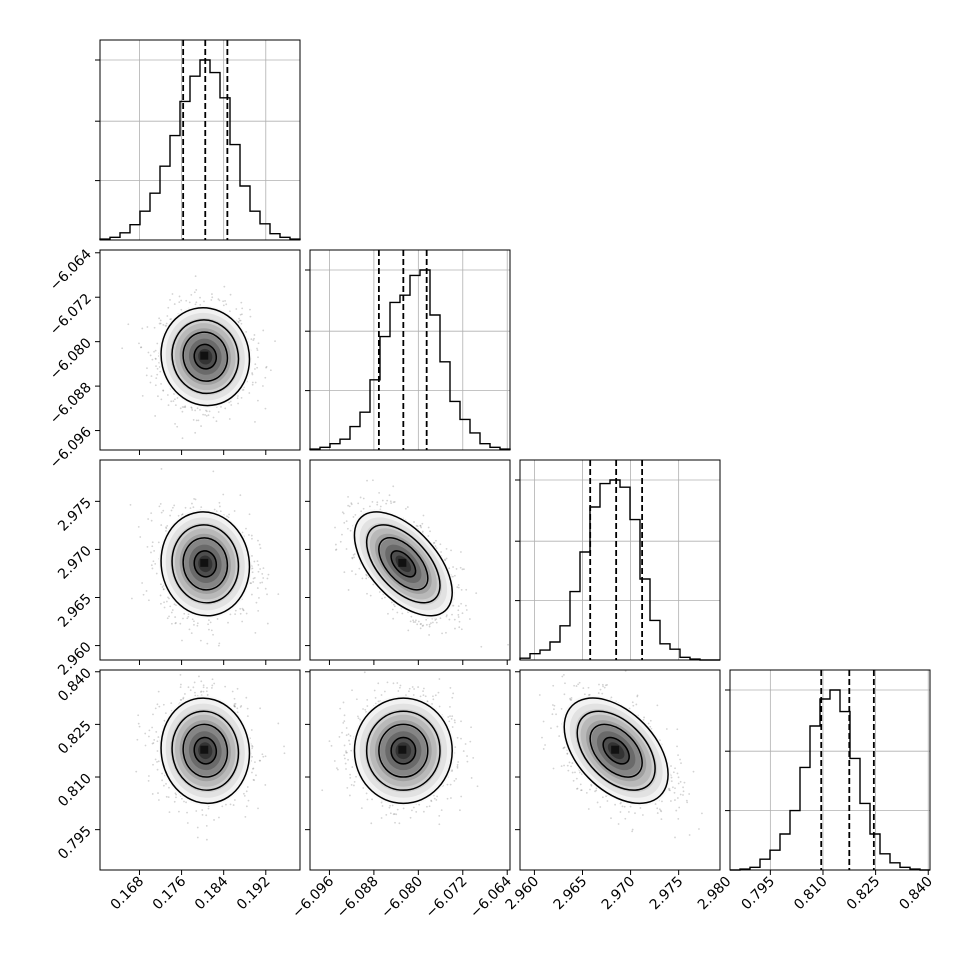  I want to click on density-peak, so click(204, 562).